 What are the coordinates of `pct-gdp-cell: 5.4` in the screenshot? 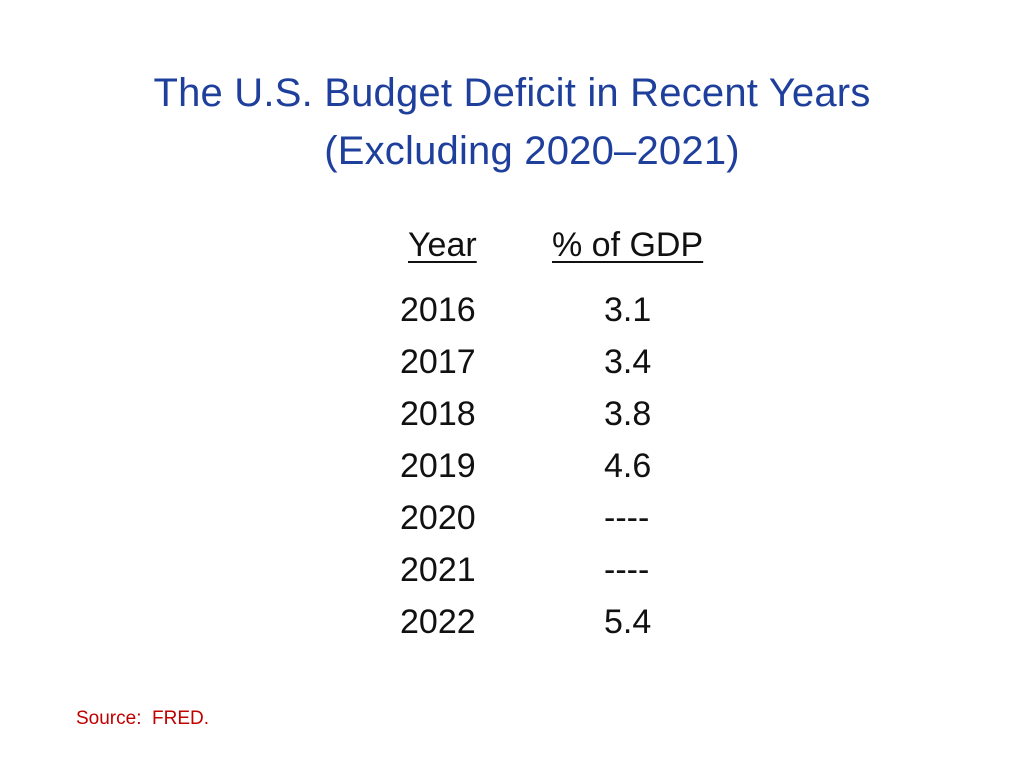 It's located at (628, 622).